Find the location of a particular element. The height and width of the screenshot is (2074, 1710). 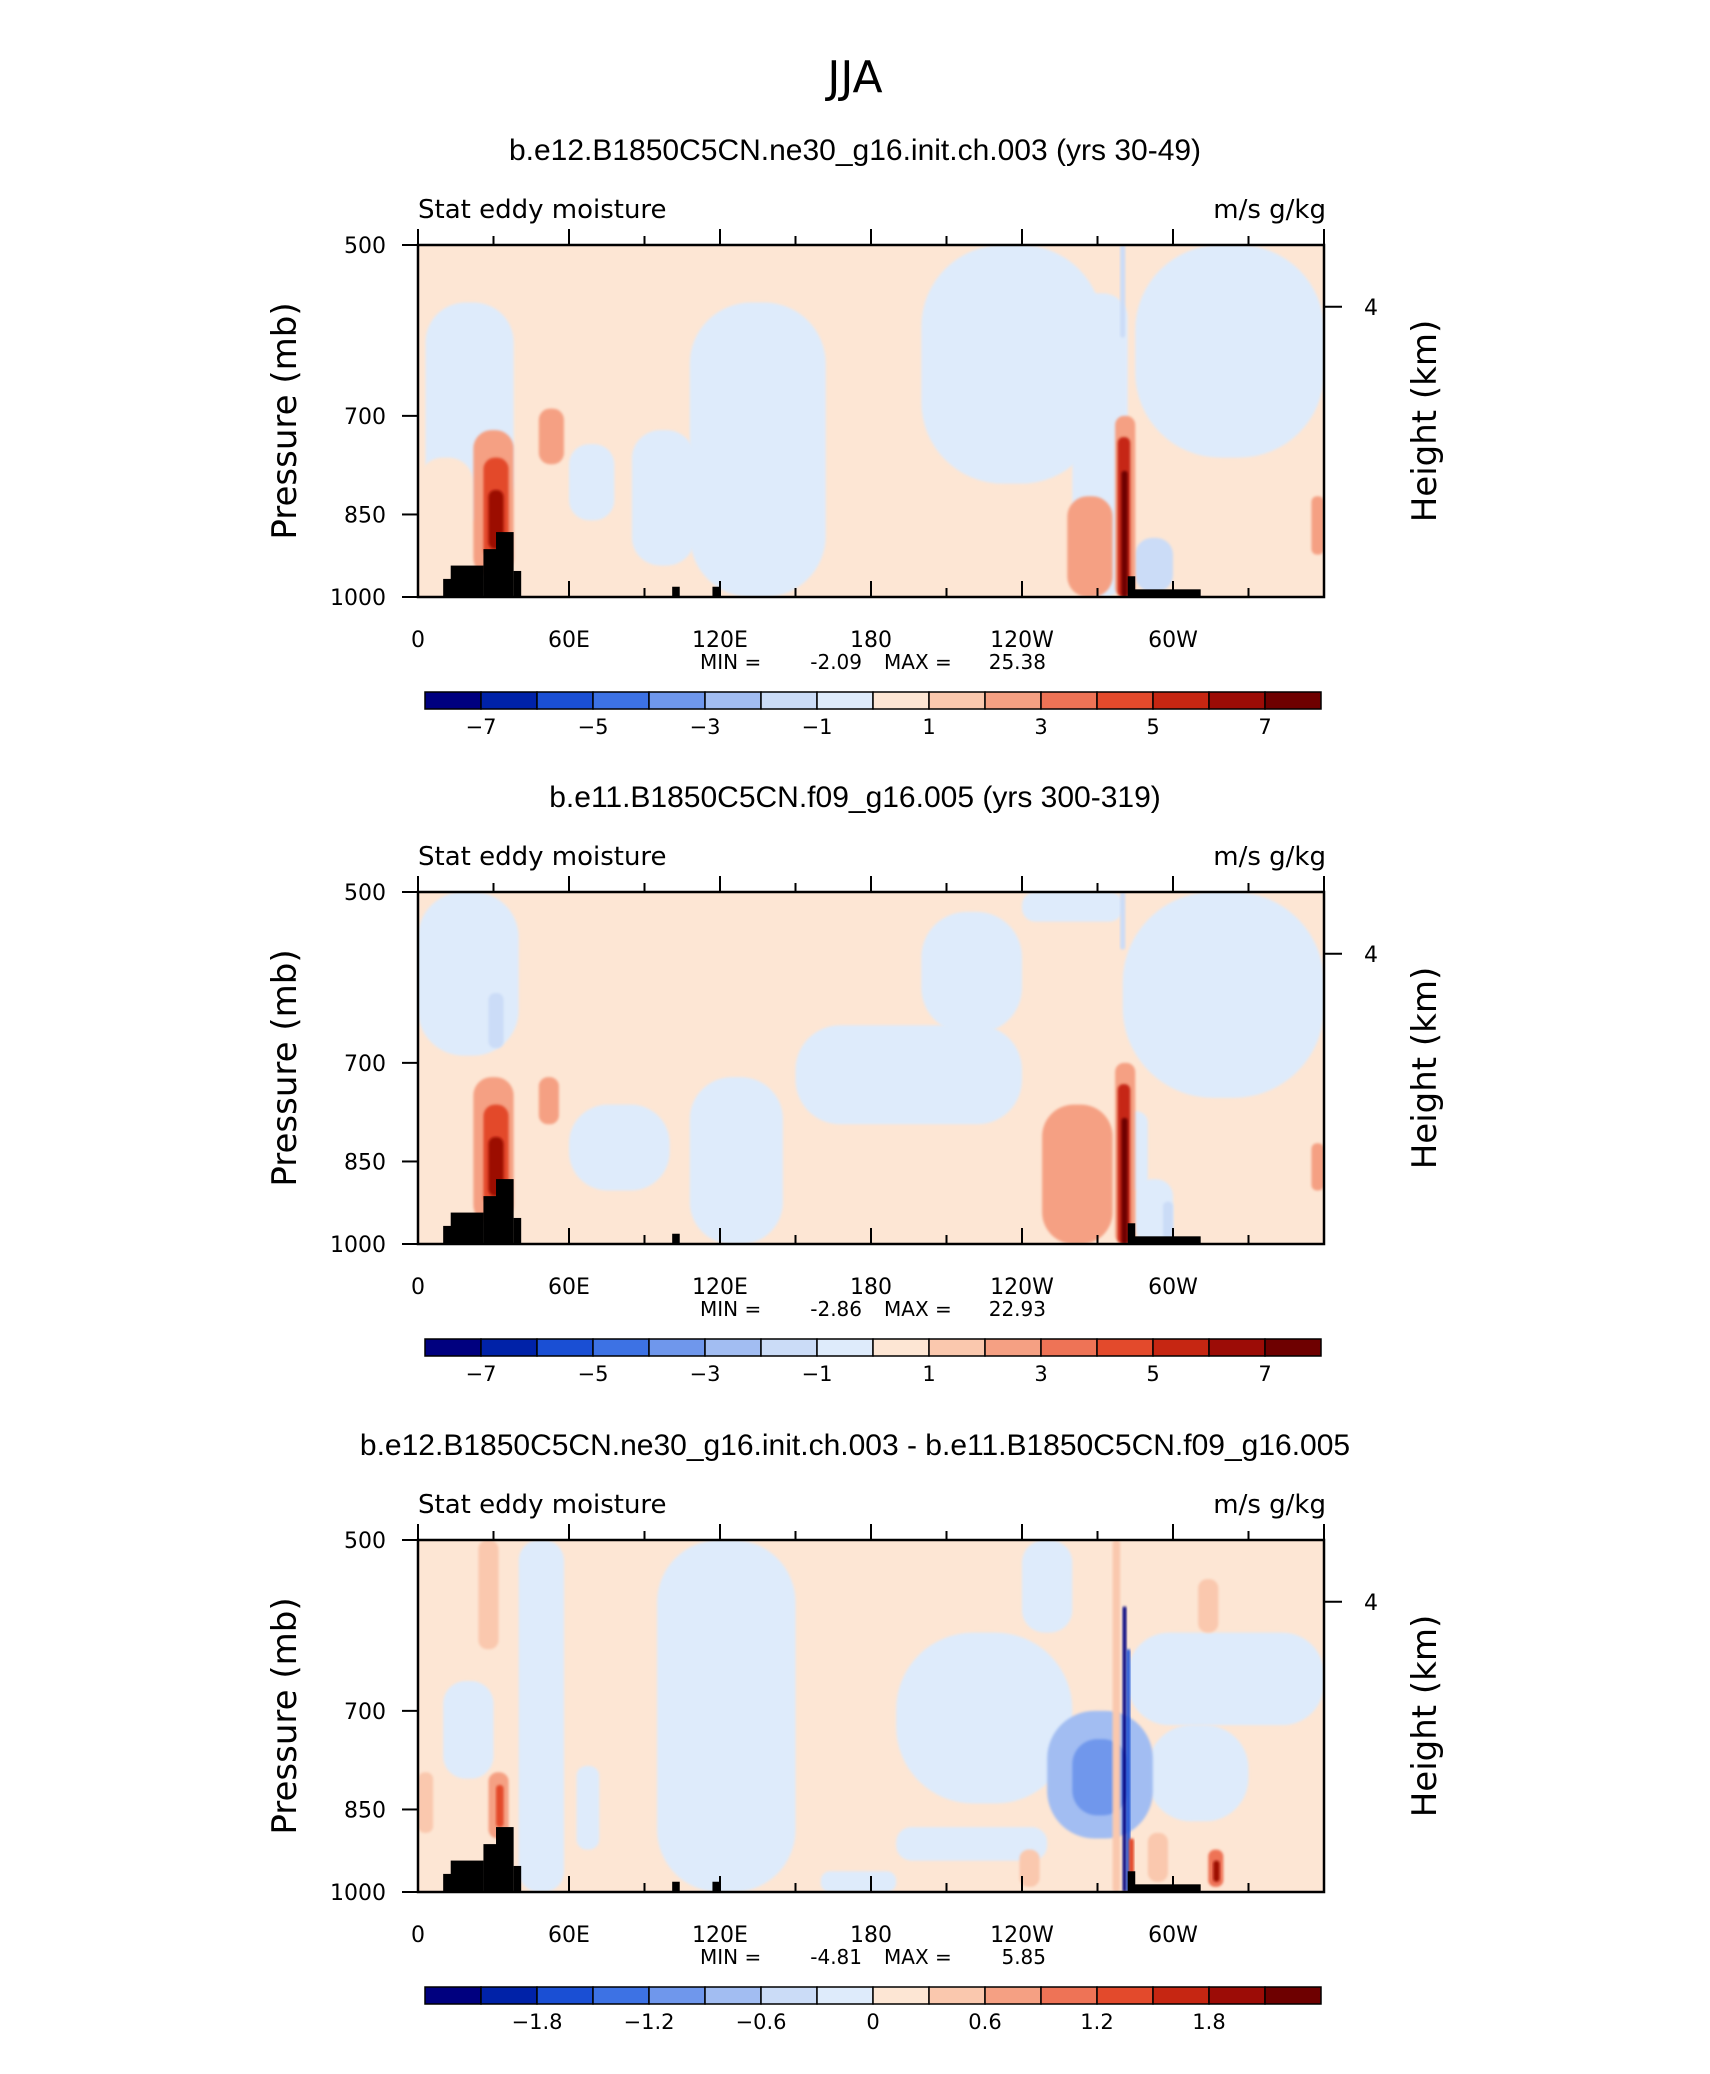

min-label: MIN = is located at coordinates (730, 662).